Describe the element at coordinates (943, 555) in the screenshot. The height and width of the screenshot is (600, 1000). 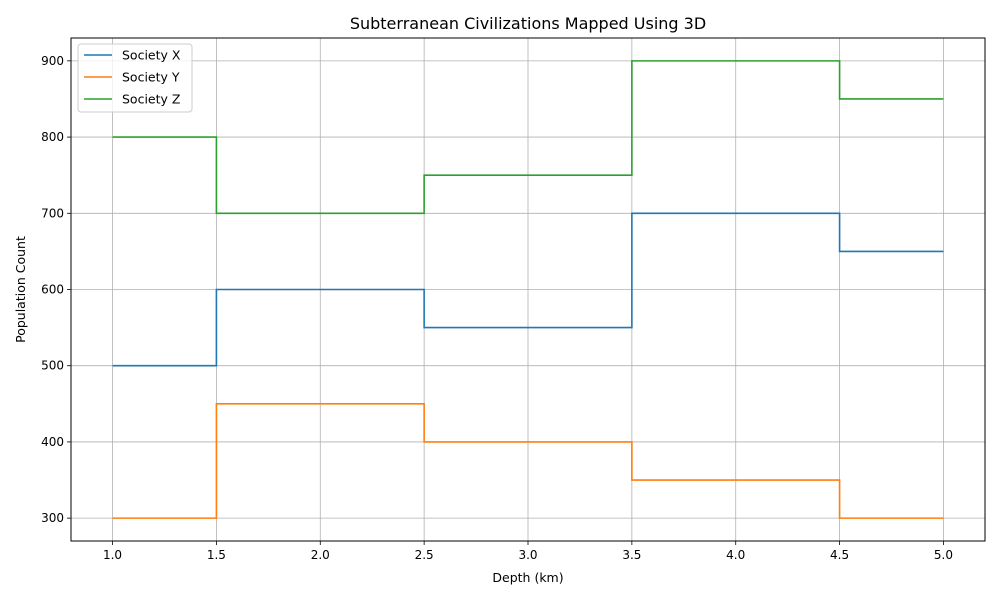
I see `x-tick-label: 5.0` at that location.